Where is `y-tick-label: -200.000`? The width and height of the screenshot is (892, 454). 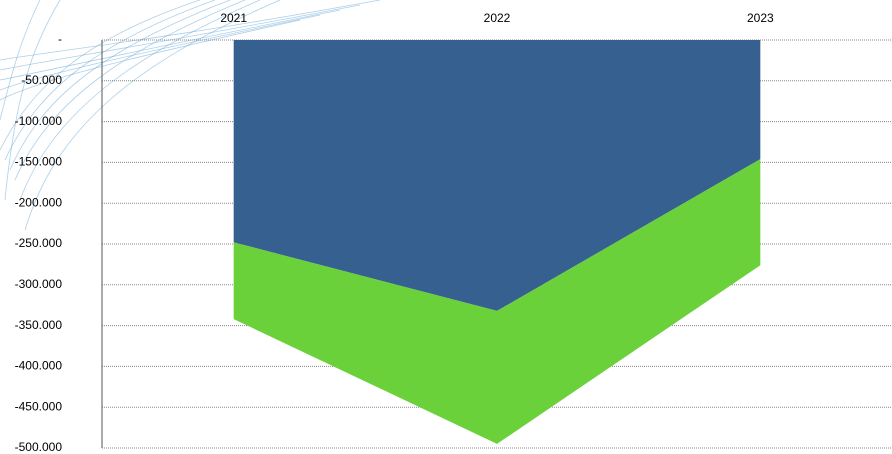
y-tick-label: -200.000 is located at coordinates (39, 202).